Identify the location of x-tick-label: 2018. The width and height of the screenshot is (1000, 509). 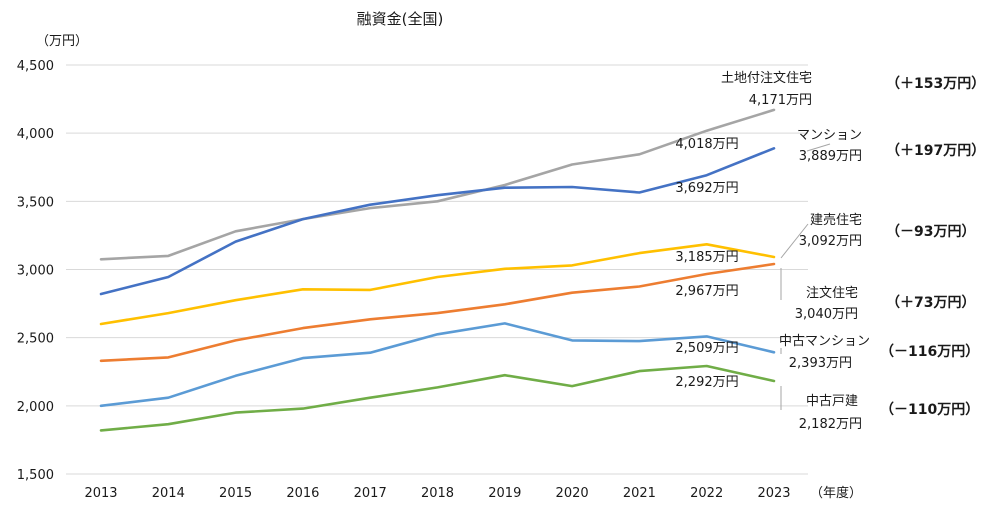
(437, 493).